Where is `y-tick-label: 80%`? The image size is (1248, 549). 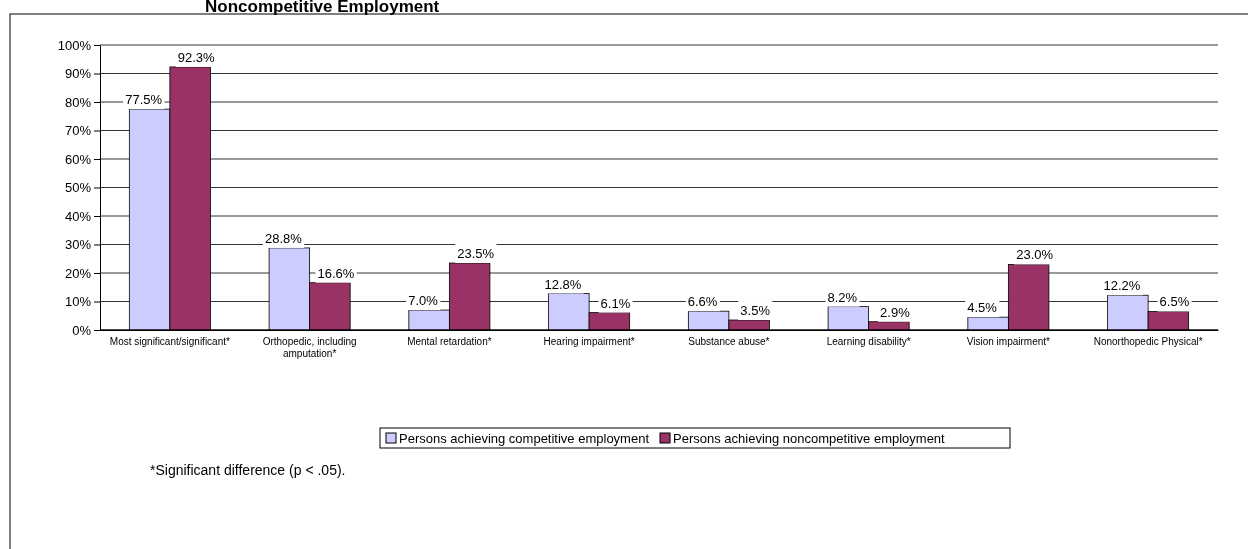
y-tick-label: 80% is located at coordinates (78, 102).